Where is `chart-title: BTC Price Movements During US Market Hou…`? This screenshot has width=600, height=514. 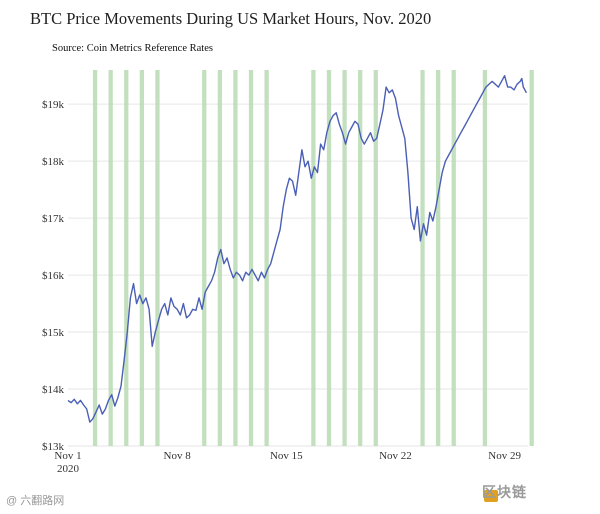
chart-title: BTC Price Movements During US Market Hou… is located at coordinates (231, 18).